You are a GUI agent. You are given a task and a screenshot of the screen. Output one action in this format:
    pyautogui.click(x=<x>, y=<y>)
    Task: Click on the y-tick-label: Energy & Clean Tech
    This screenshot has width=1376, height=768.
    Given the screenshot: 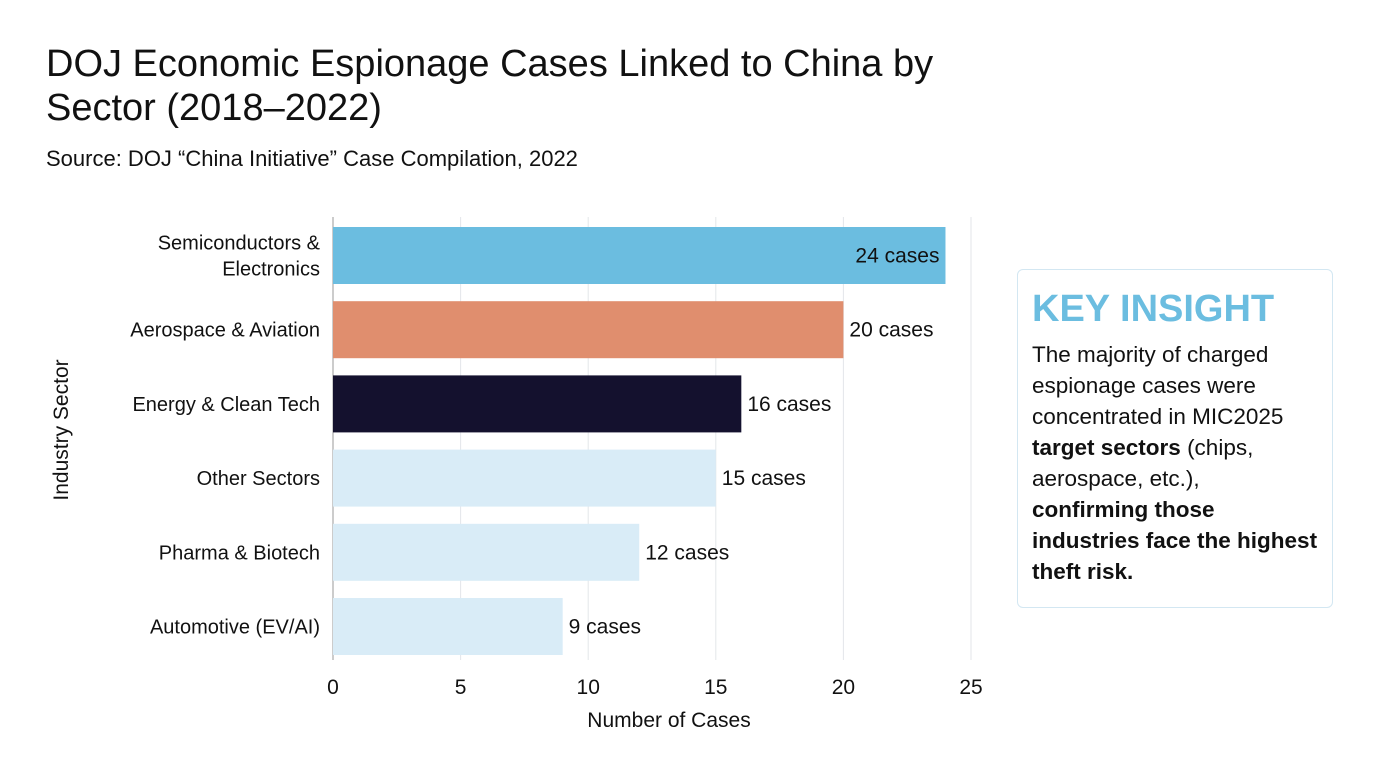 What is the action you would take?
    pyautogui.click(x=226, y=405)
    